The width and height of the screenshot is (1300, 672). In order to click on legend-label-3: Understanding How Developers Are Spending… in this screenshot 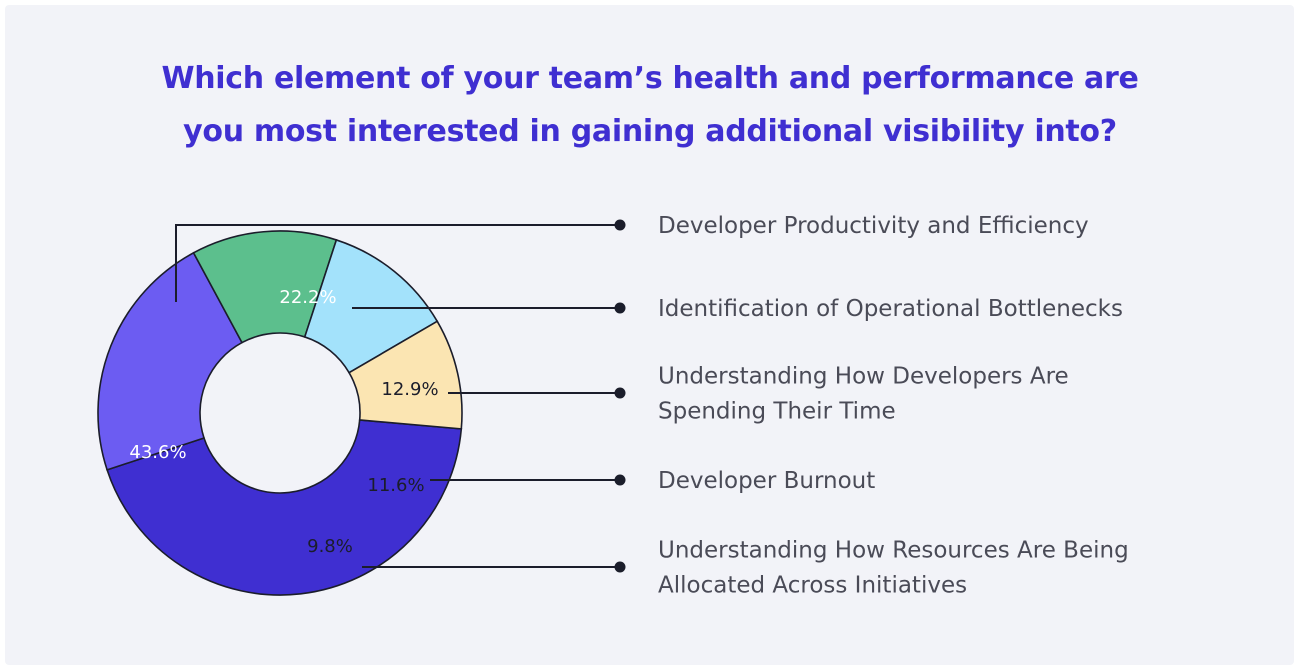, I will do `click(863, 394)`.